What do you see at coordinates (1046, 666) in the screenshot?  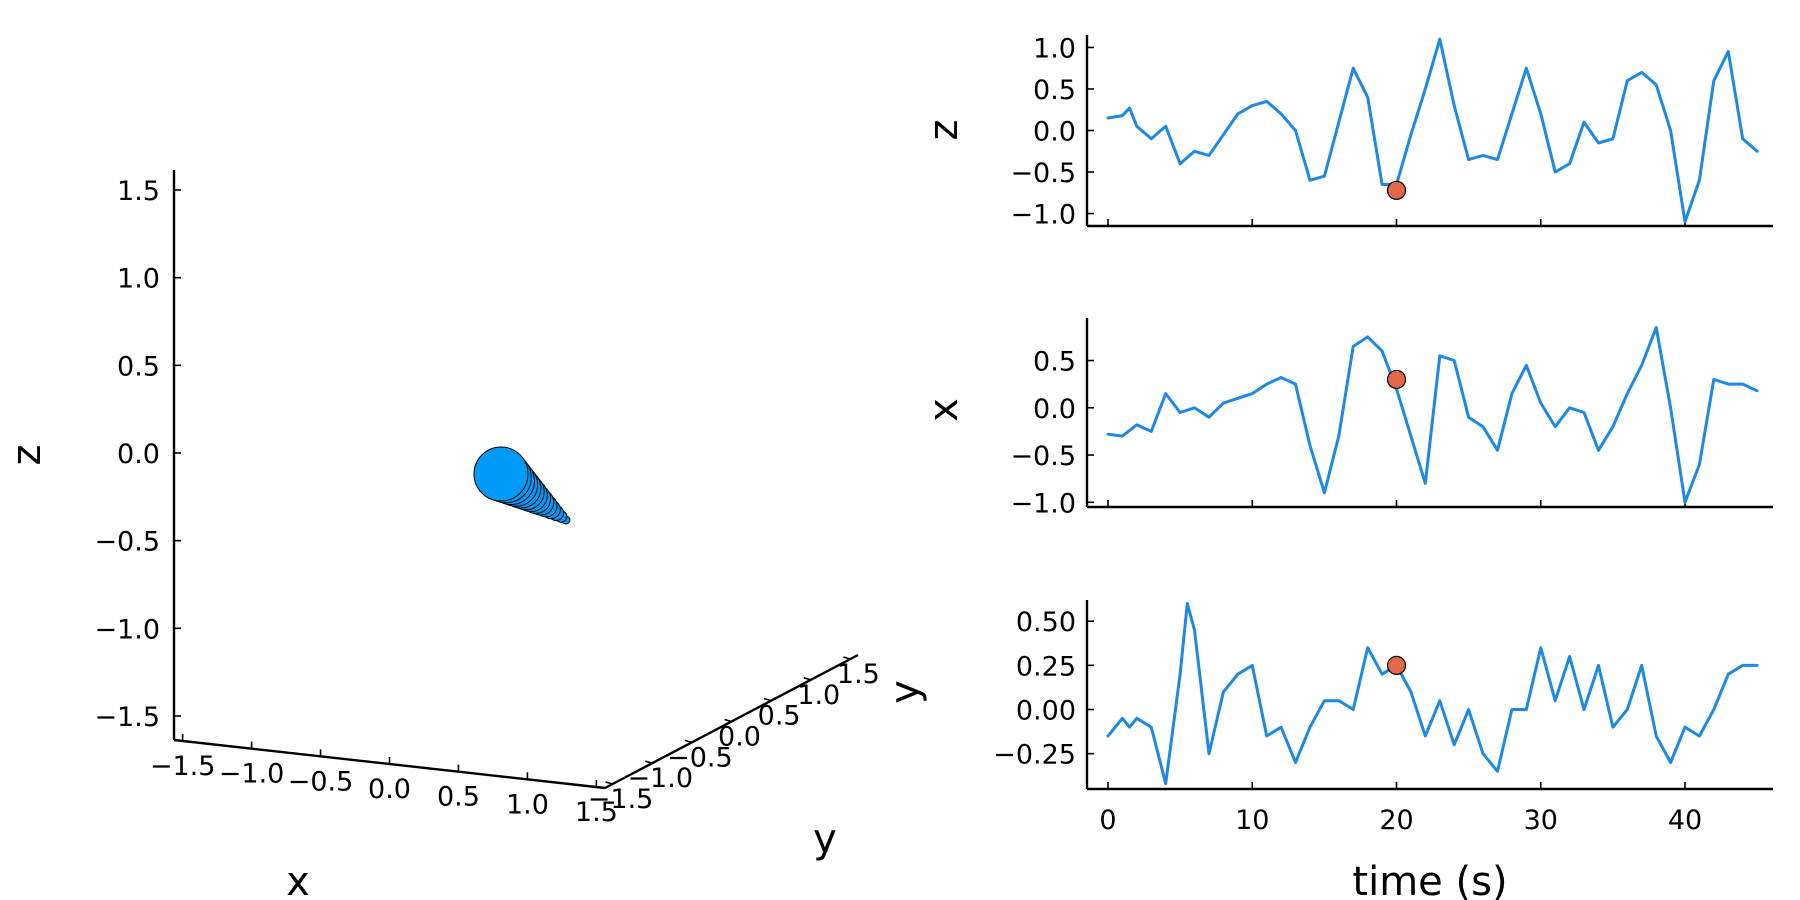 I see `y-ytick-label: 0.25` at bounding box center [1046, 666].